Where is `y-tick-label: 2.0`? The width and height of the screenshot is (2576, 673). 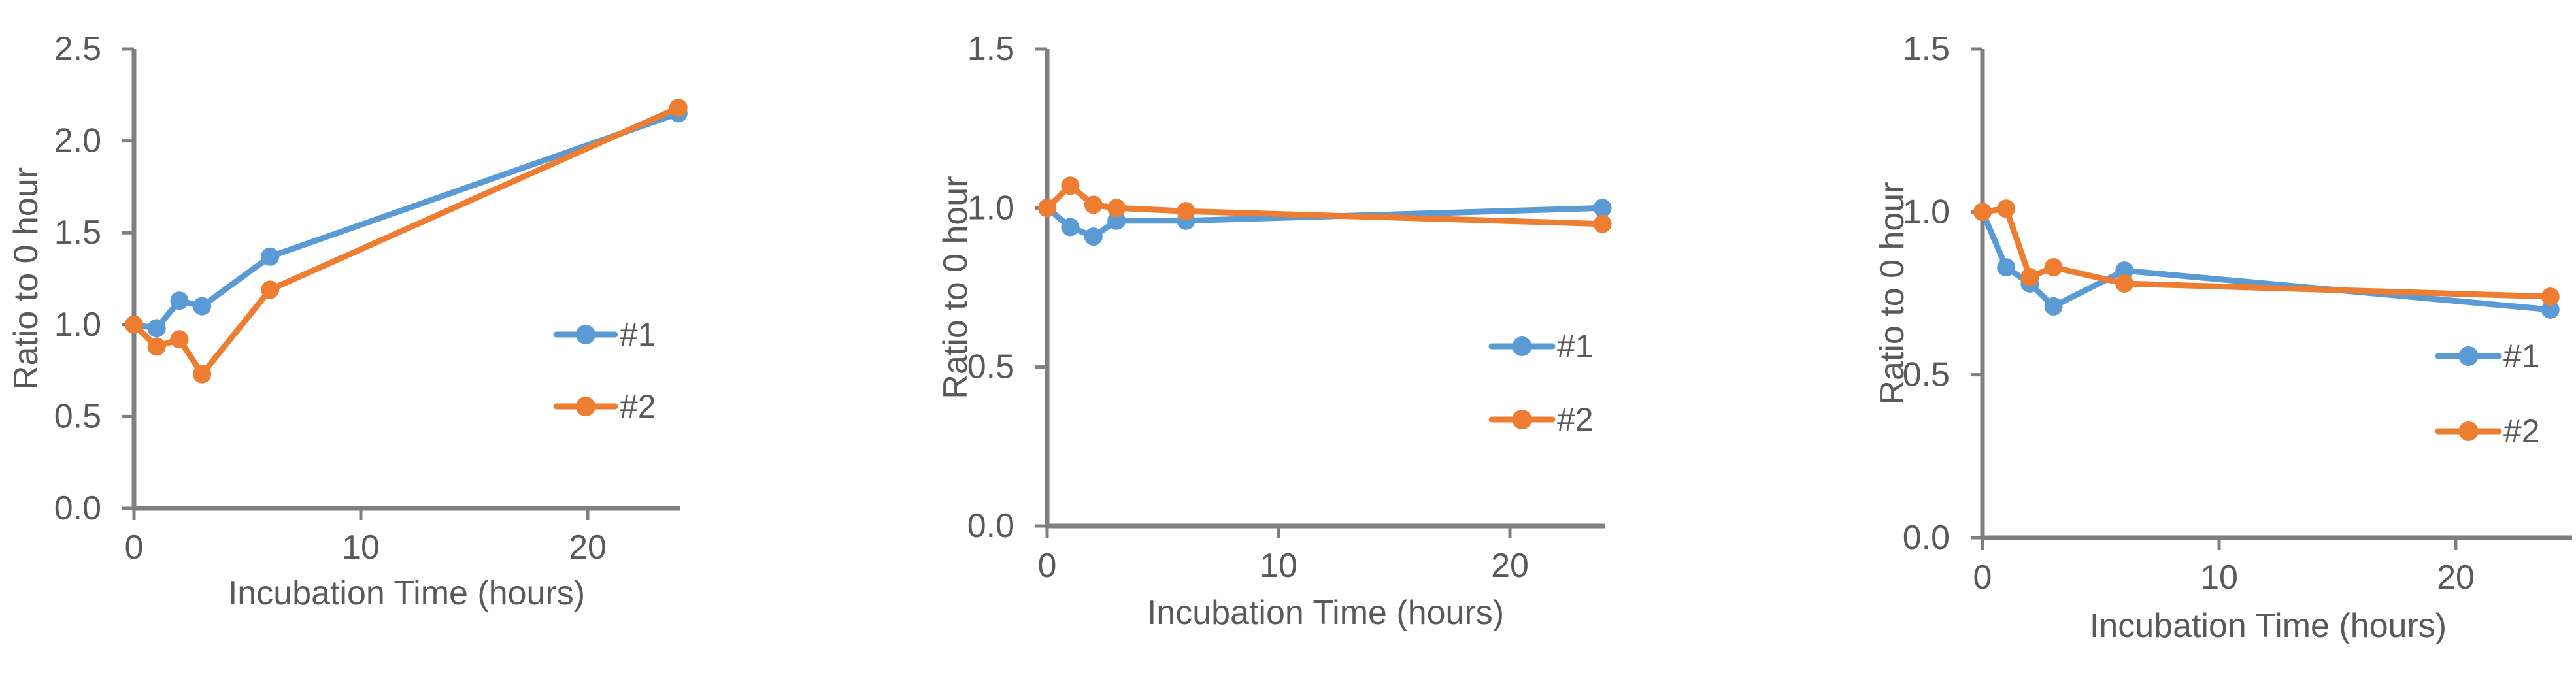 y-tick-label: 2.0 is located at coordinates (78, 141).